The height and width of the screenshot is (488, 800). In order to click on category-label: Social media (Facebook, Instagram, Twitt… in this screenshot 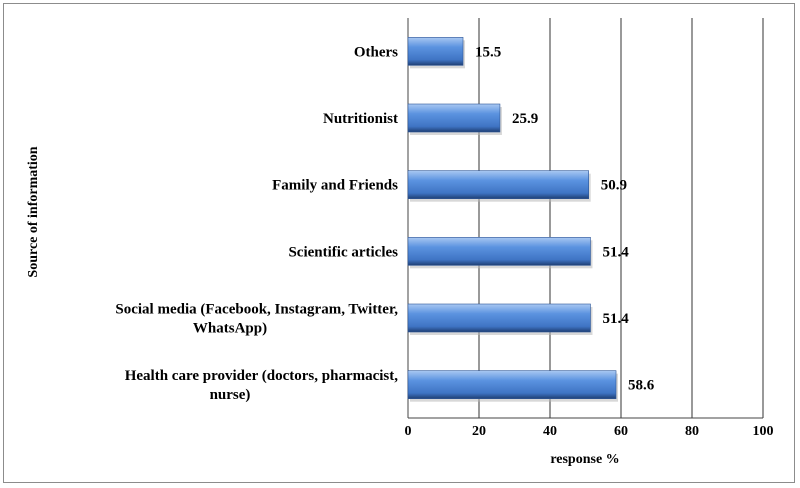, I will do `click(256, 310)`.